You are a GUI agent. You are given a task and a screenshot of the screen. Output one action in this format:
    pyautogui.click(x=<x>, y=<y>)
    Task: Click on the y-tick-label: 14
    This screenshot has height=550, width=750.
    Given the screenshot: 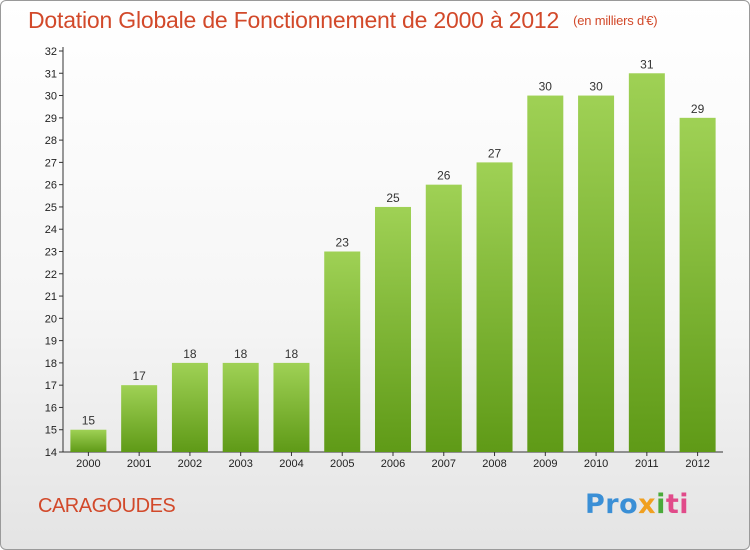 What is the action you would take?
    pyautogui.click(x=51, y=453)
    